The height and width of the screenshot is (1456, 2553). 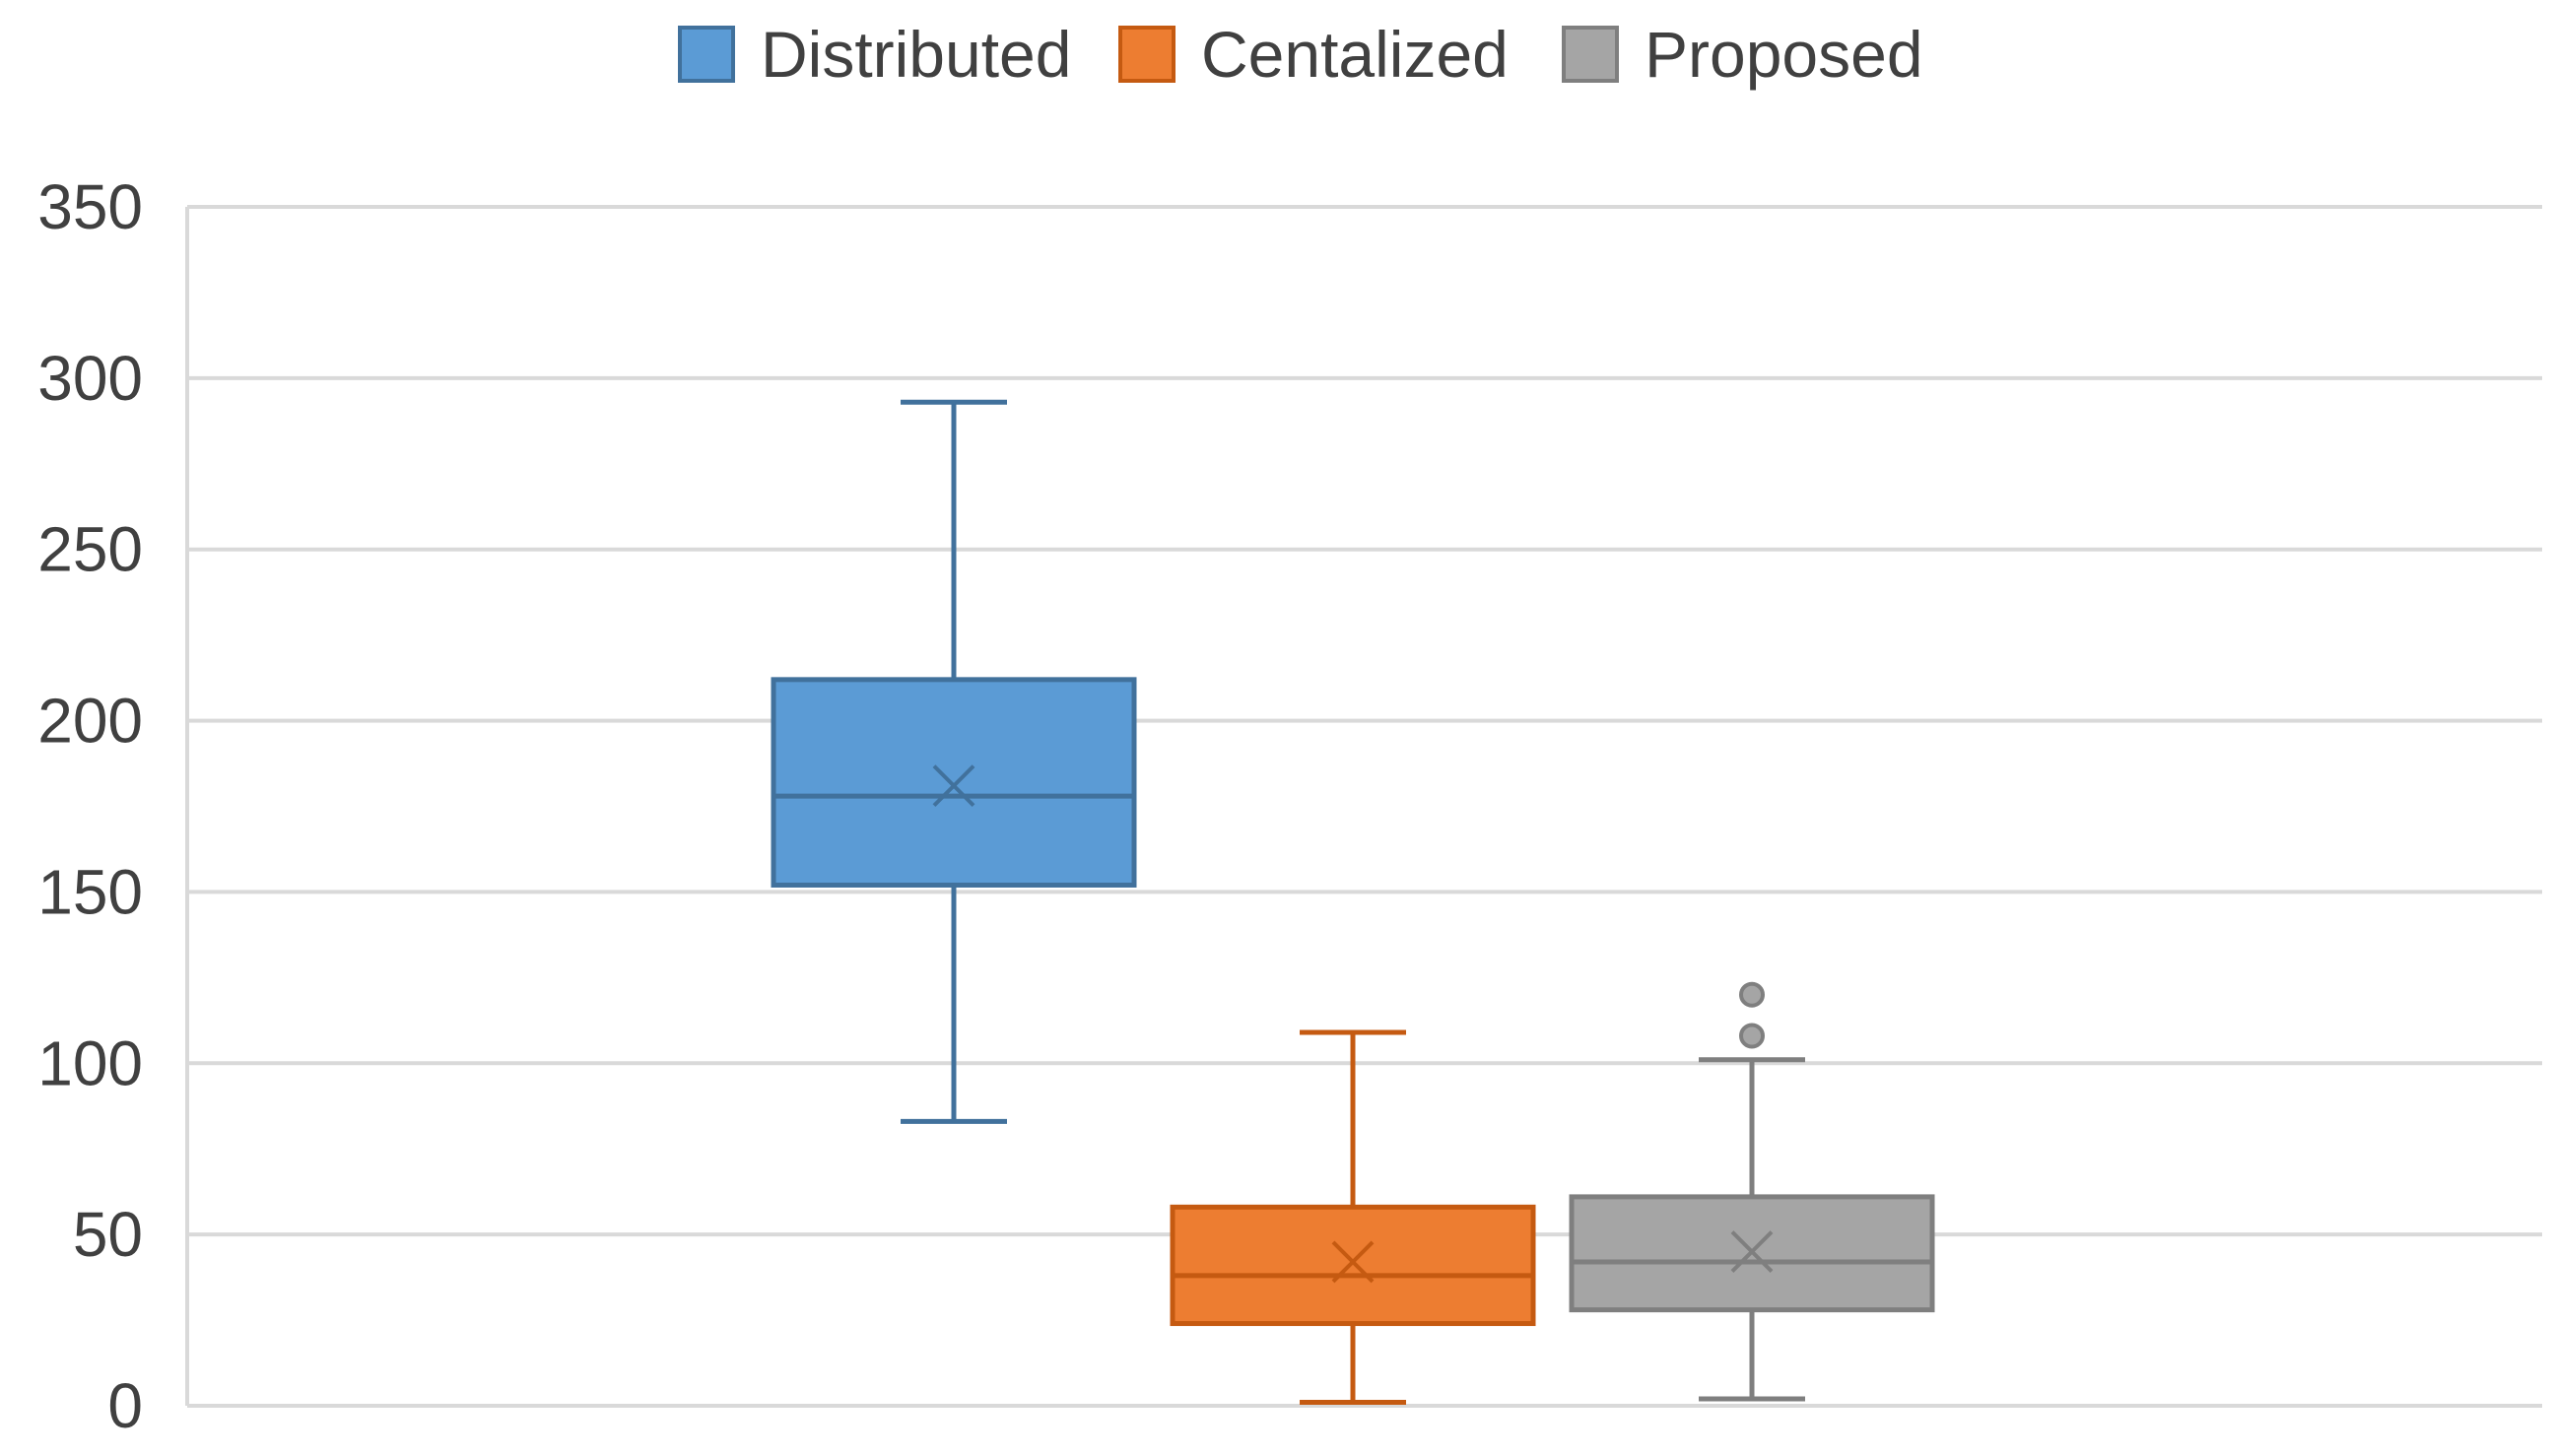 I want to click on legend-item-proposed: Proposed, so click(x=1743, y=54).